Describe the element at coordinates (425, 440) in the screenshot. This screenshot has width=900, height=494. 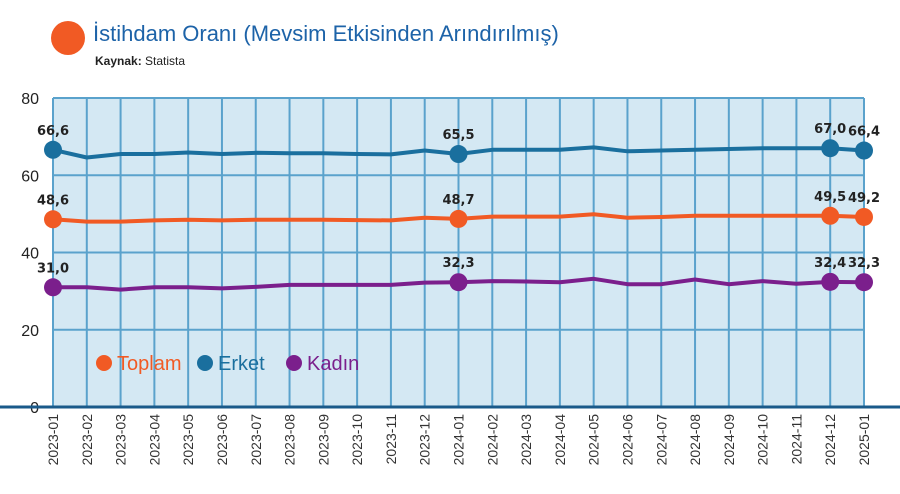
I see `x-tick-label-2023-12: 2023-12` at that location.